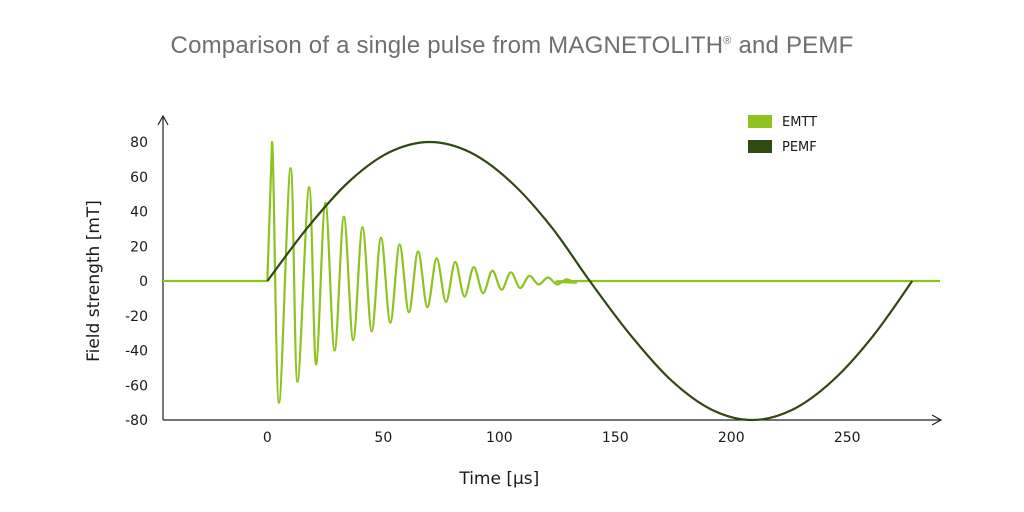  Describe the element at coordinates (498, 479) in the screenshot. I see `x-axis-title: Time [µs]` at that location.